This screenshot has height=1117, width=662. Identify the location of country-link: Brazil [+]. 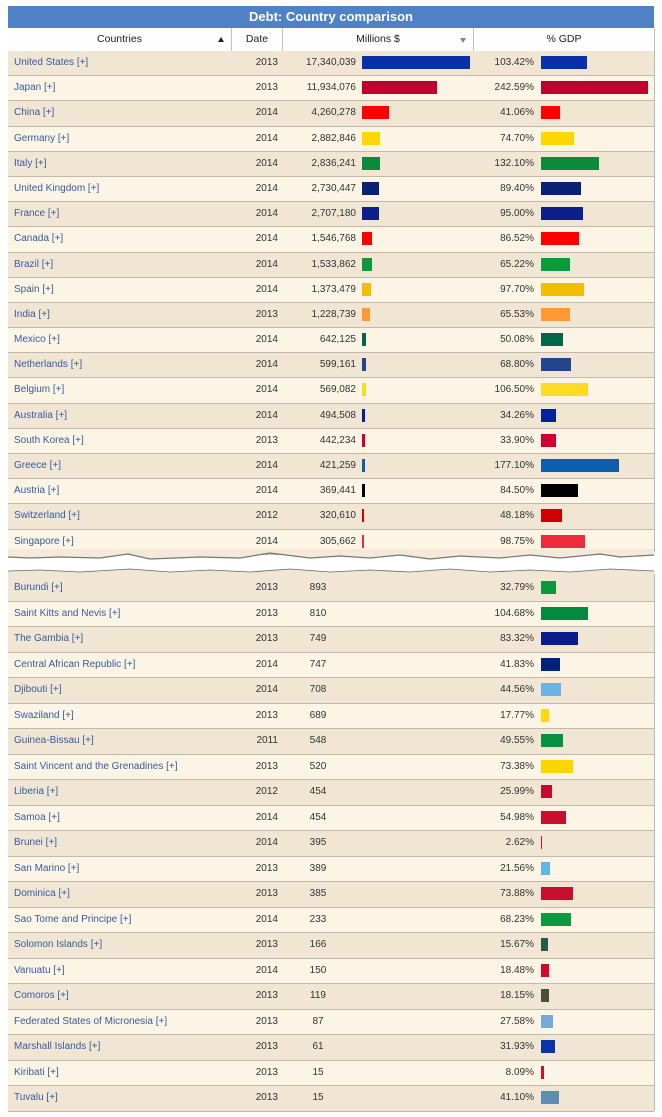
(34, 264).